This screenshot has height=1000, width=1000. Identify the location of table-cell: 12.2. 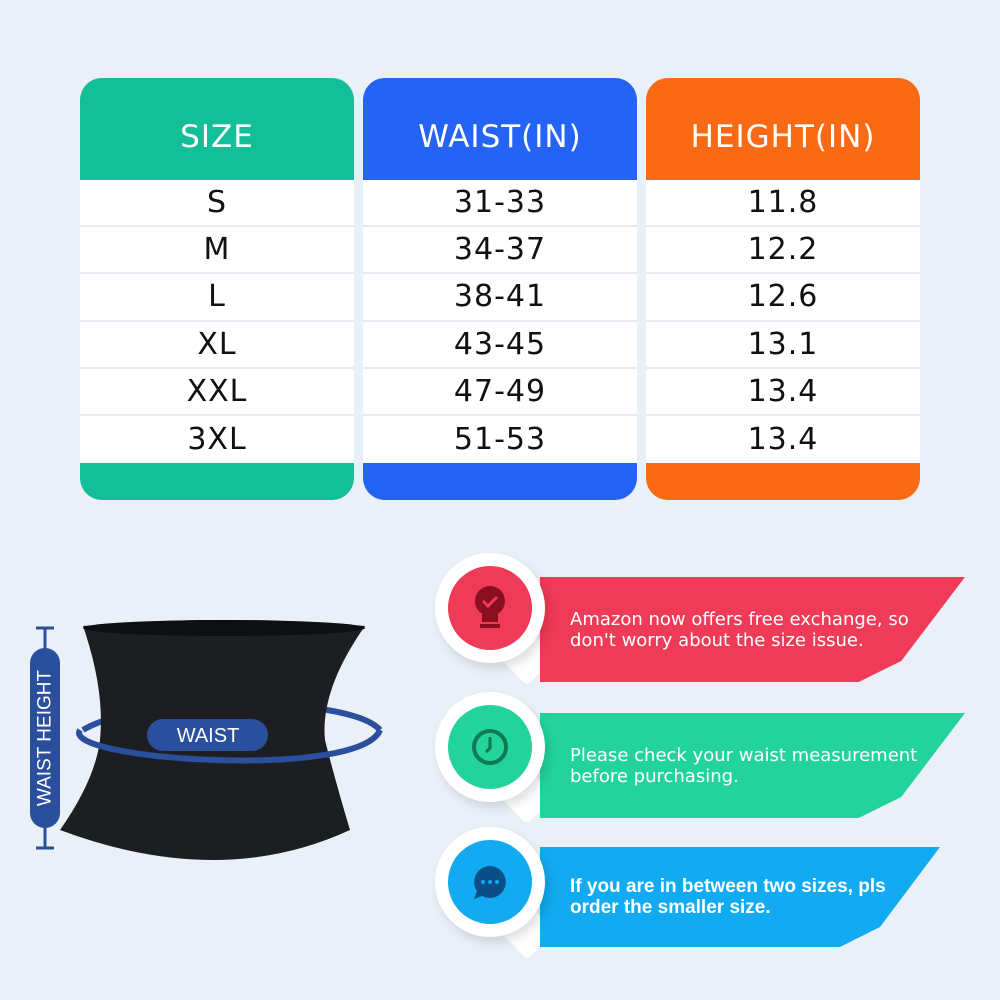
(783, 251).